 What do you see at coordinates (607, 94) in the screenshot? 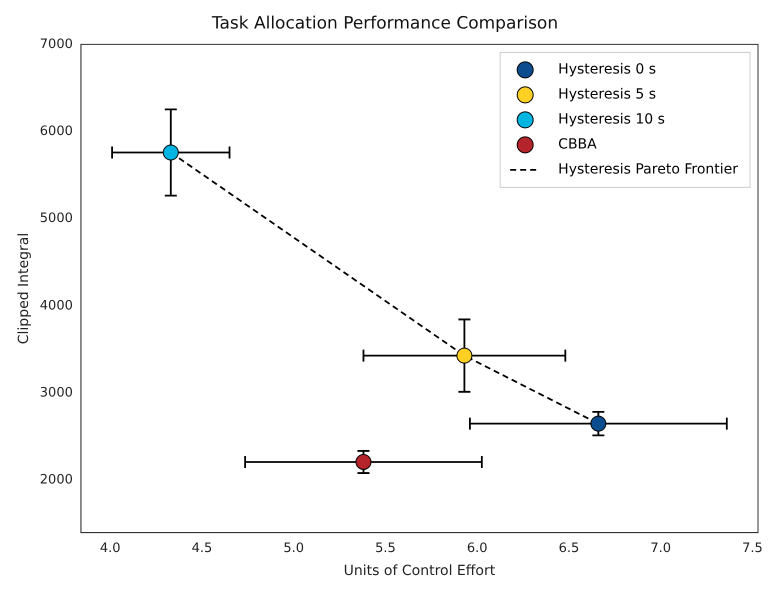
I see `legend-label: Hysteresis 5 s` at bounding box center [607, 94].